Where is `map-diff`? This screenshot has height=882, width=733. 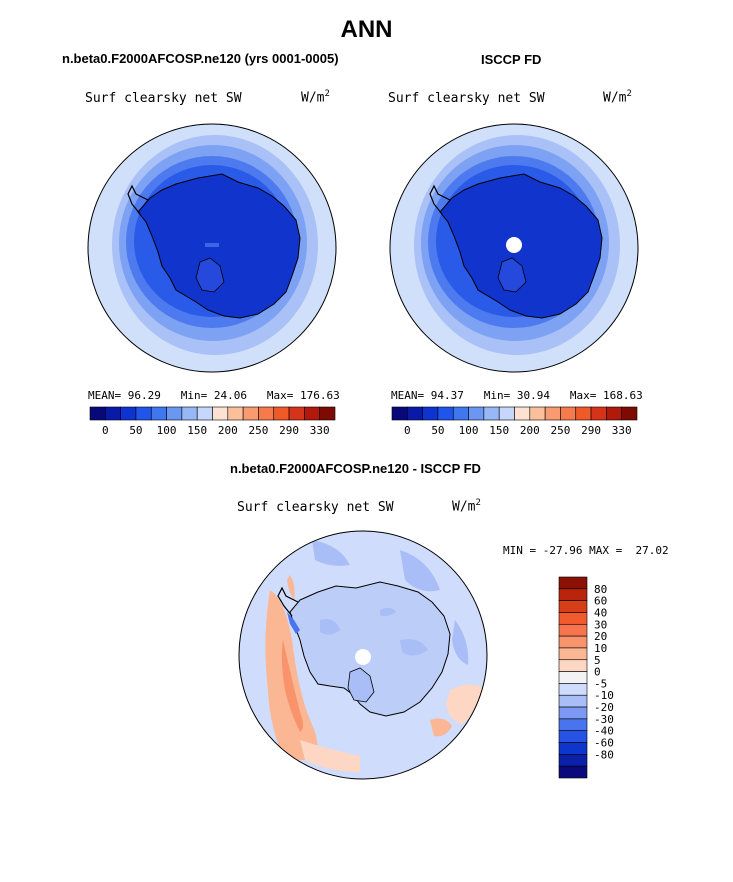
map-diff is located at coordinates (363, 655).